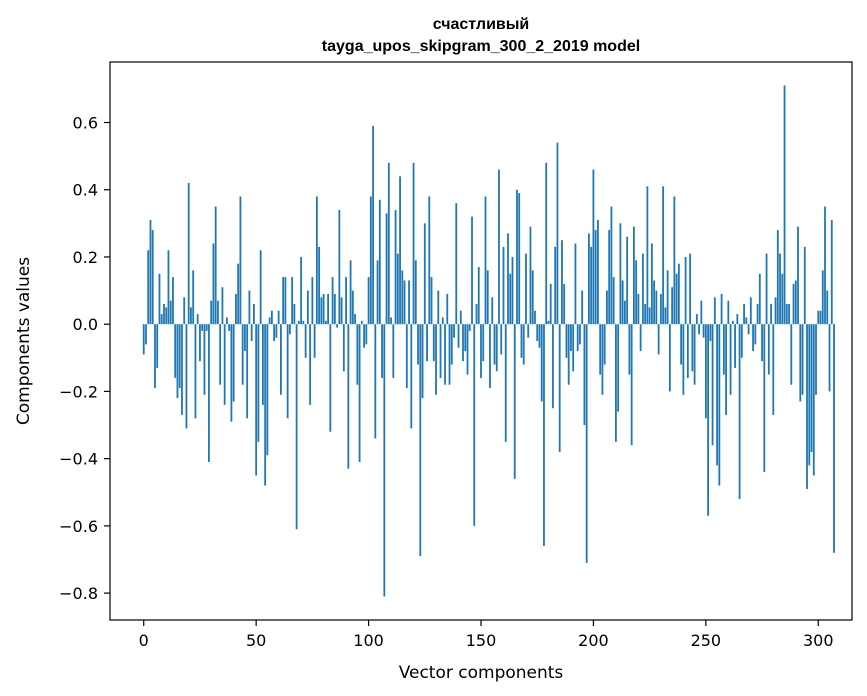  Describe the element at coordinates (144, 640) in the screenshot. I see `x-tick-label: 0` at that location.